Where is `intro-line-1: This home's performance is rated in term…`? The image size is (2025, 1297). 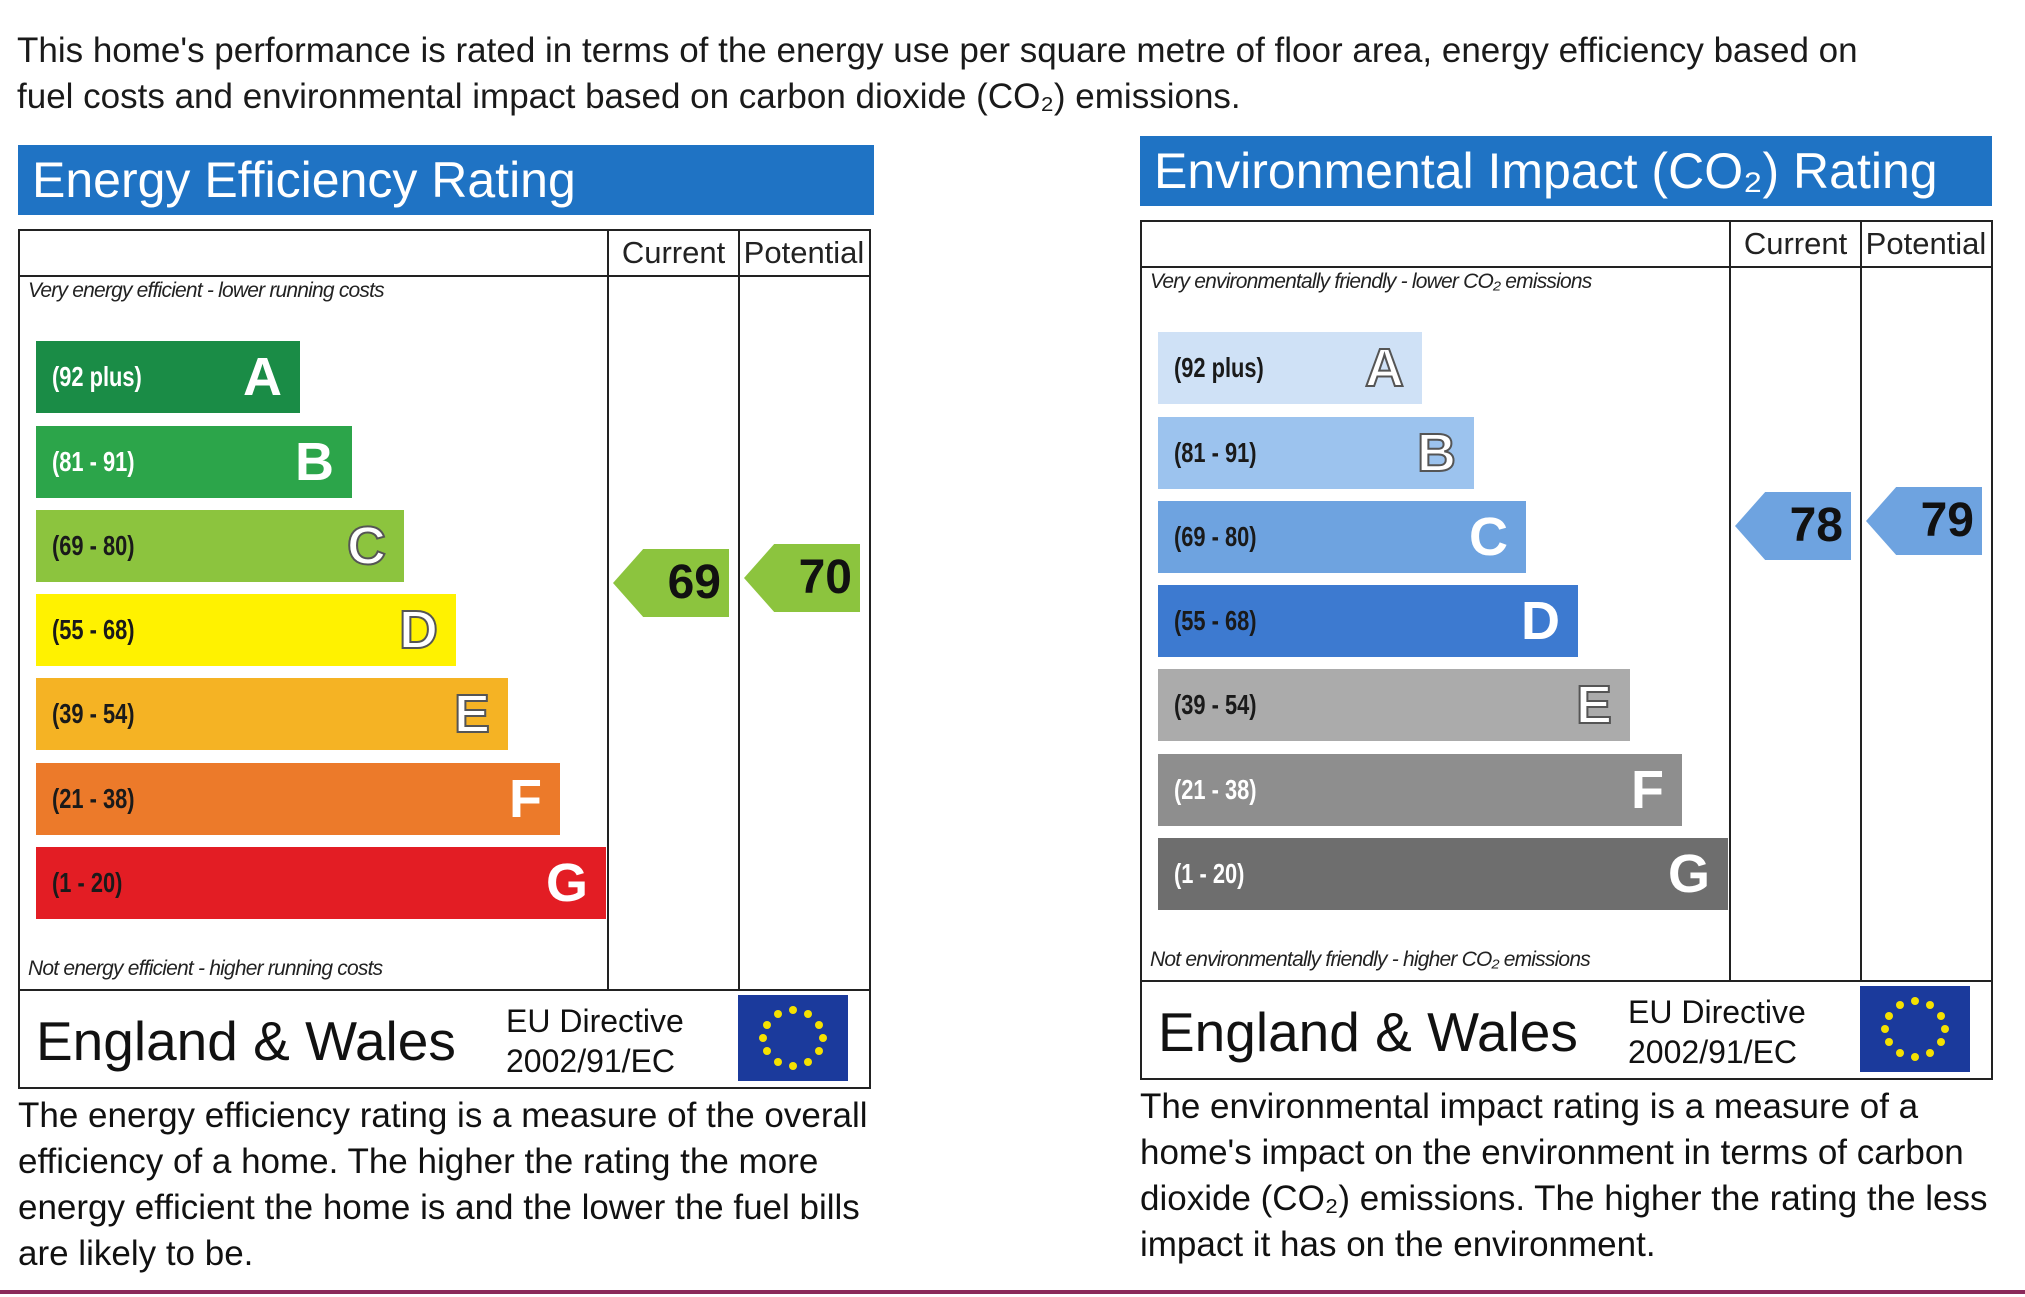 intro-line-1: This home's performance is rated in term… is located at coordinates (937, 50).